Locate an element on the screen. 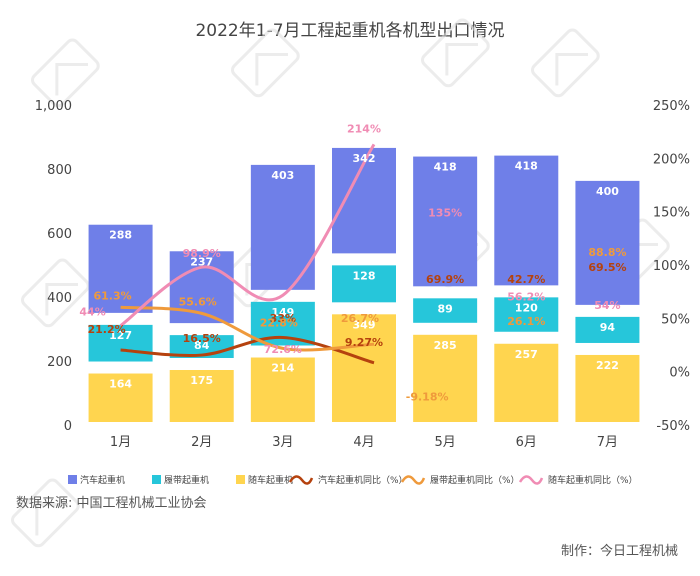 The height and width of the screenshot is (576, 700). bar-value-label: 418 is located at coordinates (526, 166).